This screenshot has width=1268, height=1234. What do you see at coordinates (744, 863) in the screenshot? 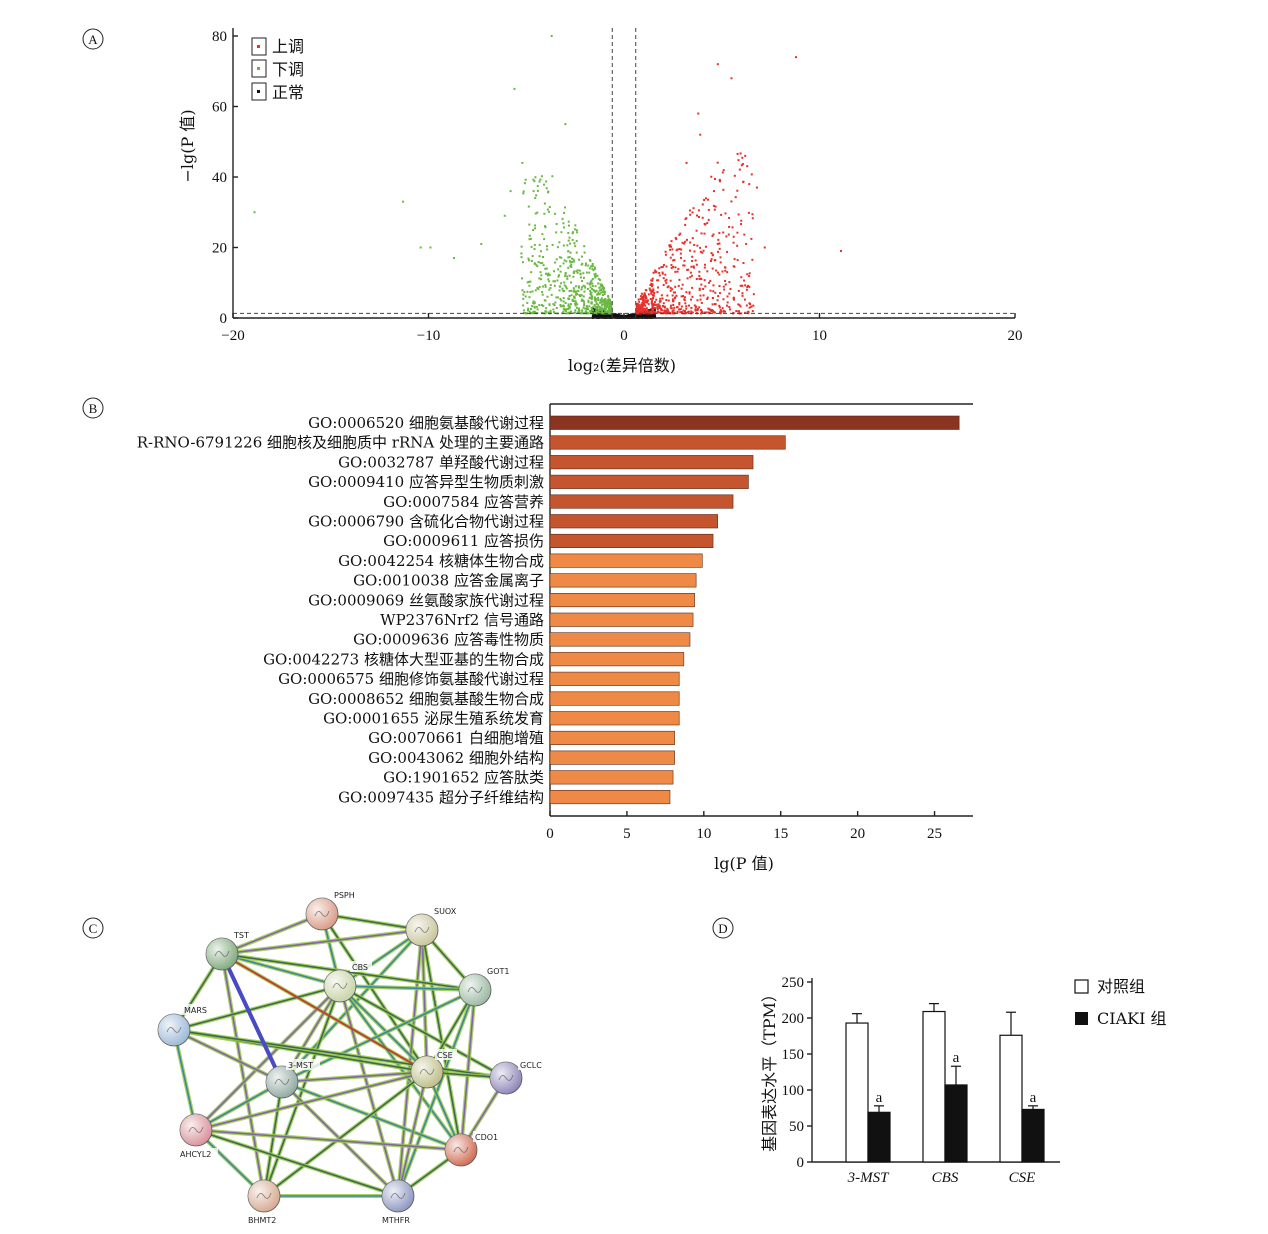
I see `go-x-label: lg(P 值)` at bounding box center [744, 863].